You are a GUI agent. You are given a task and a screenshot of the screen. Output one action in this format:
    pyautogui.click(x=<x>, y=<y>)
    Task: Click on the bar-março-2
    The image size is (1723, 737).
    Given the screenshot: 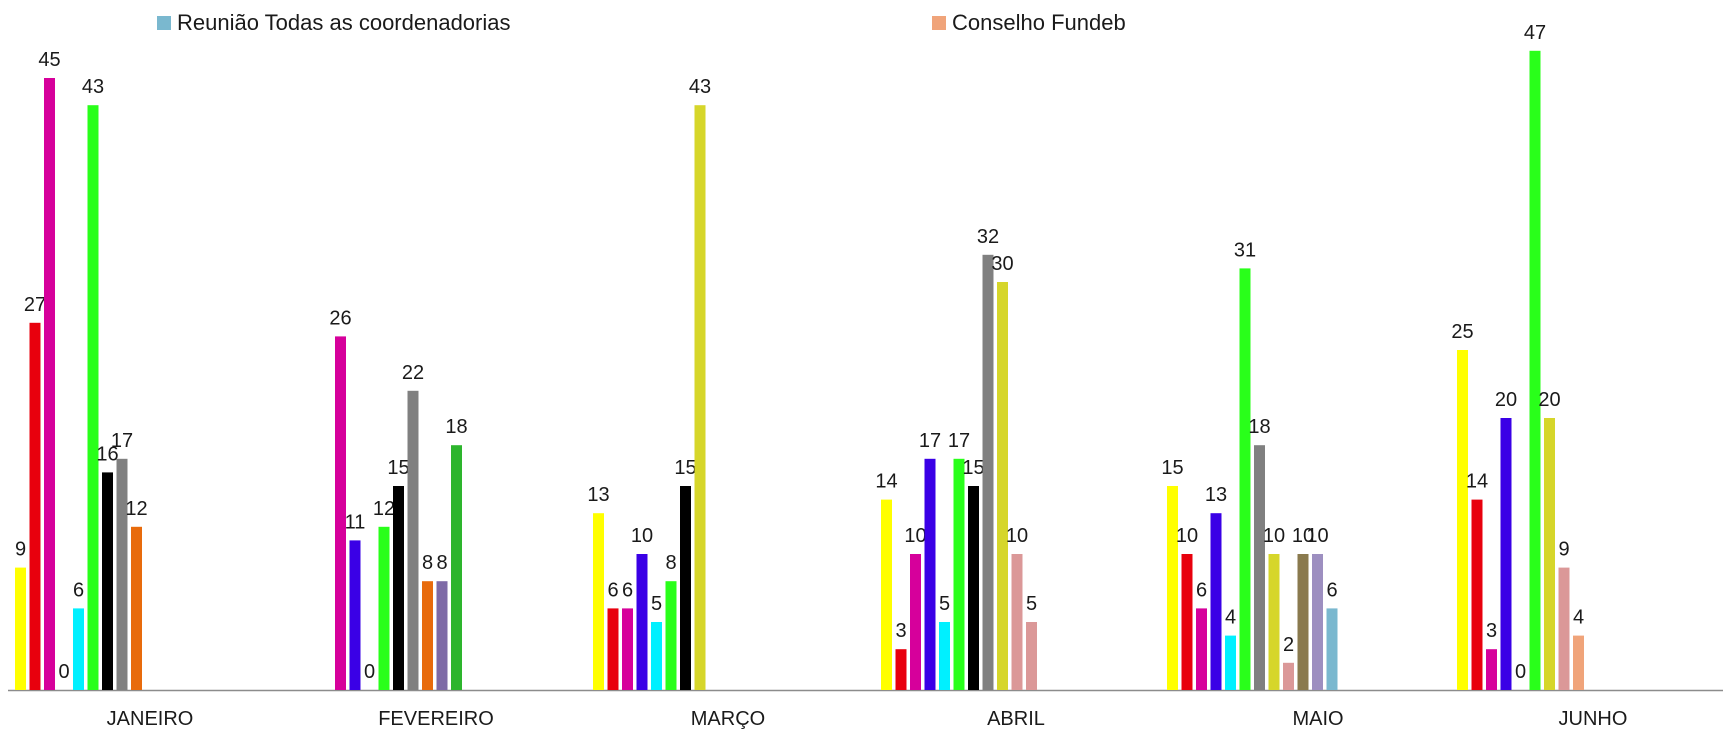 What is the action you would take?
    pyautogui.click(x=613, y=649)
    